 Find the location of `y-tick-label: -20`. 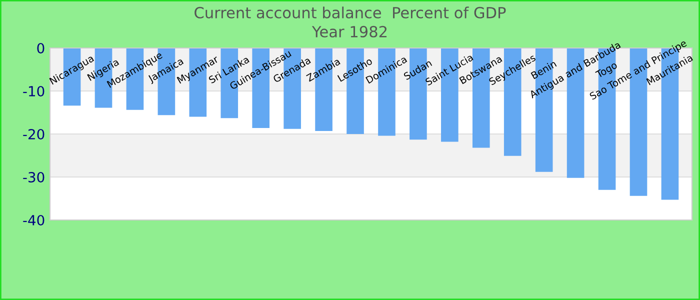

y-tick-label: -20 is located at coordinates (33, 134).